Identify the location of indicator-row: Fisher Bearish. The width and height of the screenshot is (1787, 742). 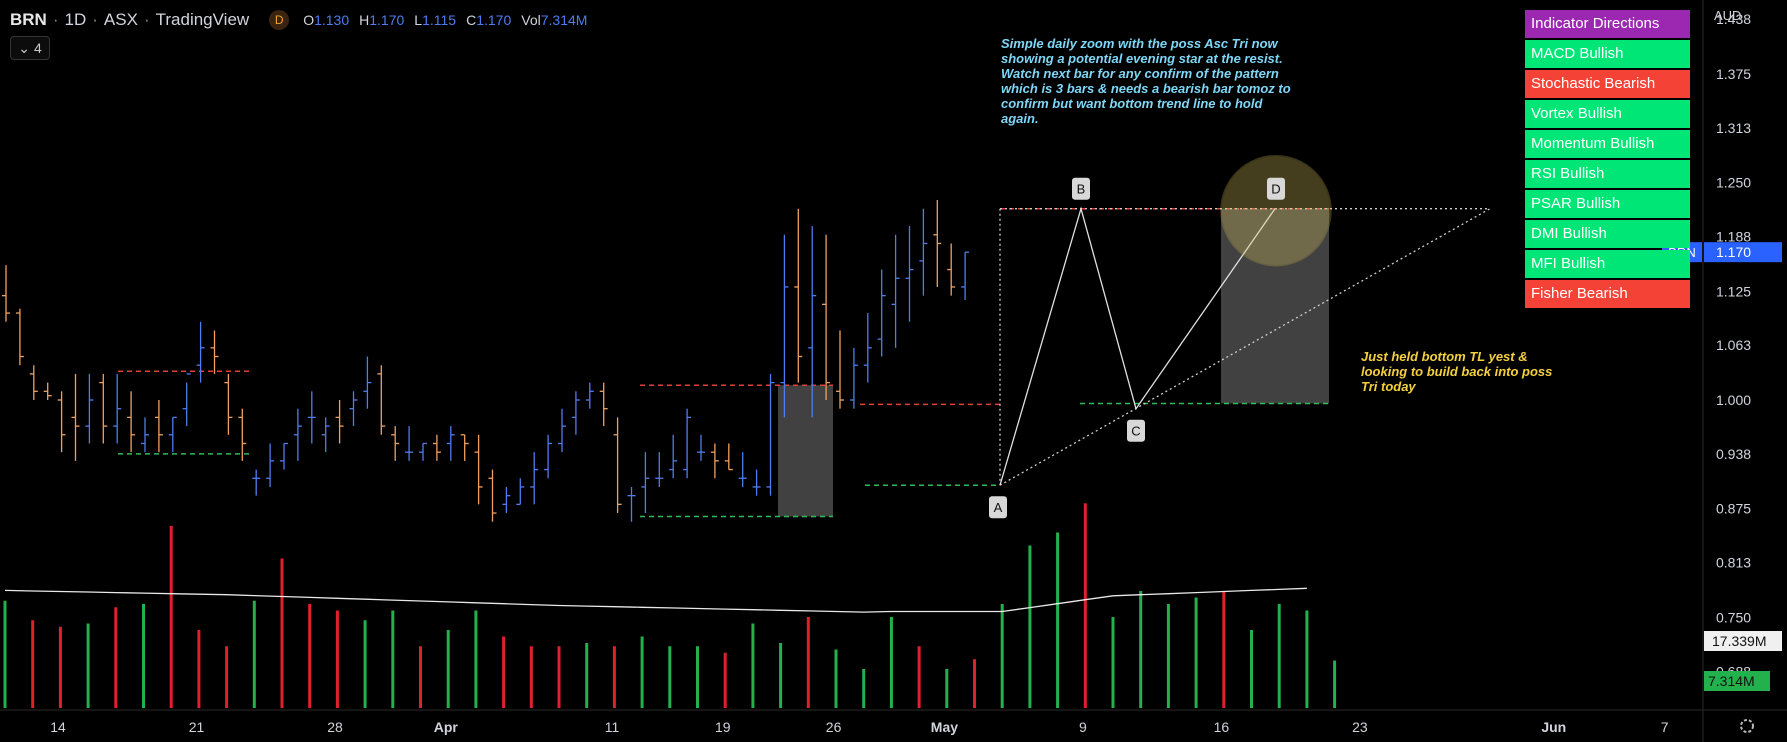
(1607, 294).